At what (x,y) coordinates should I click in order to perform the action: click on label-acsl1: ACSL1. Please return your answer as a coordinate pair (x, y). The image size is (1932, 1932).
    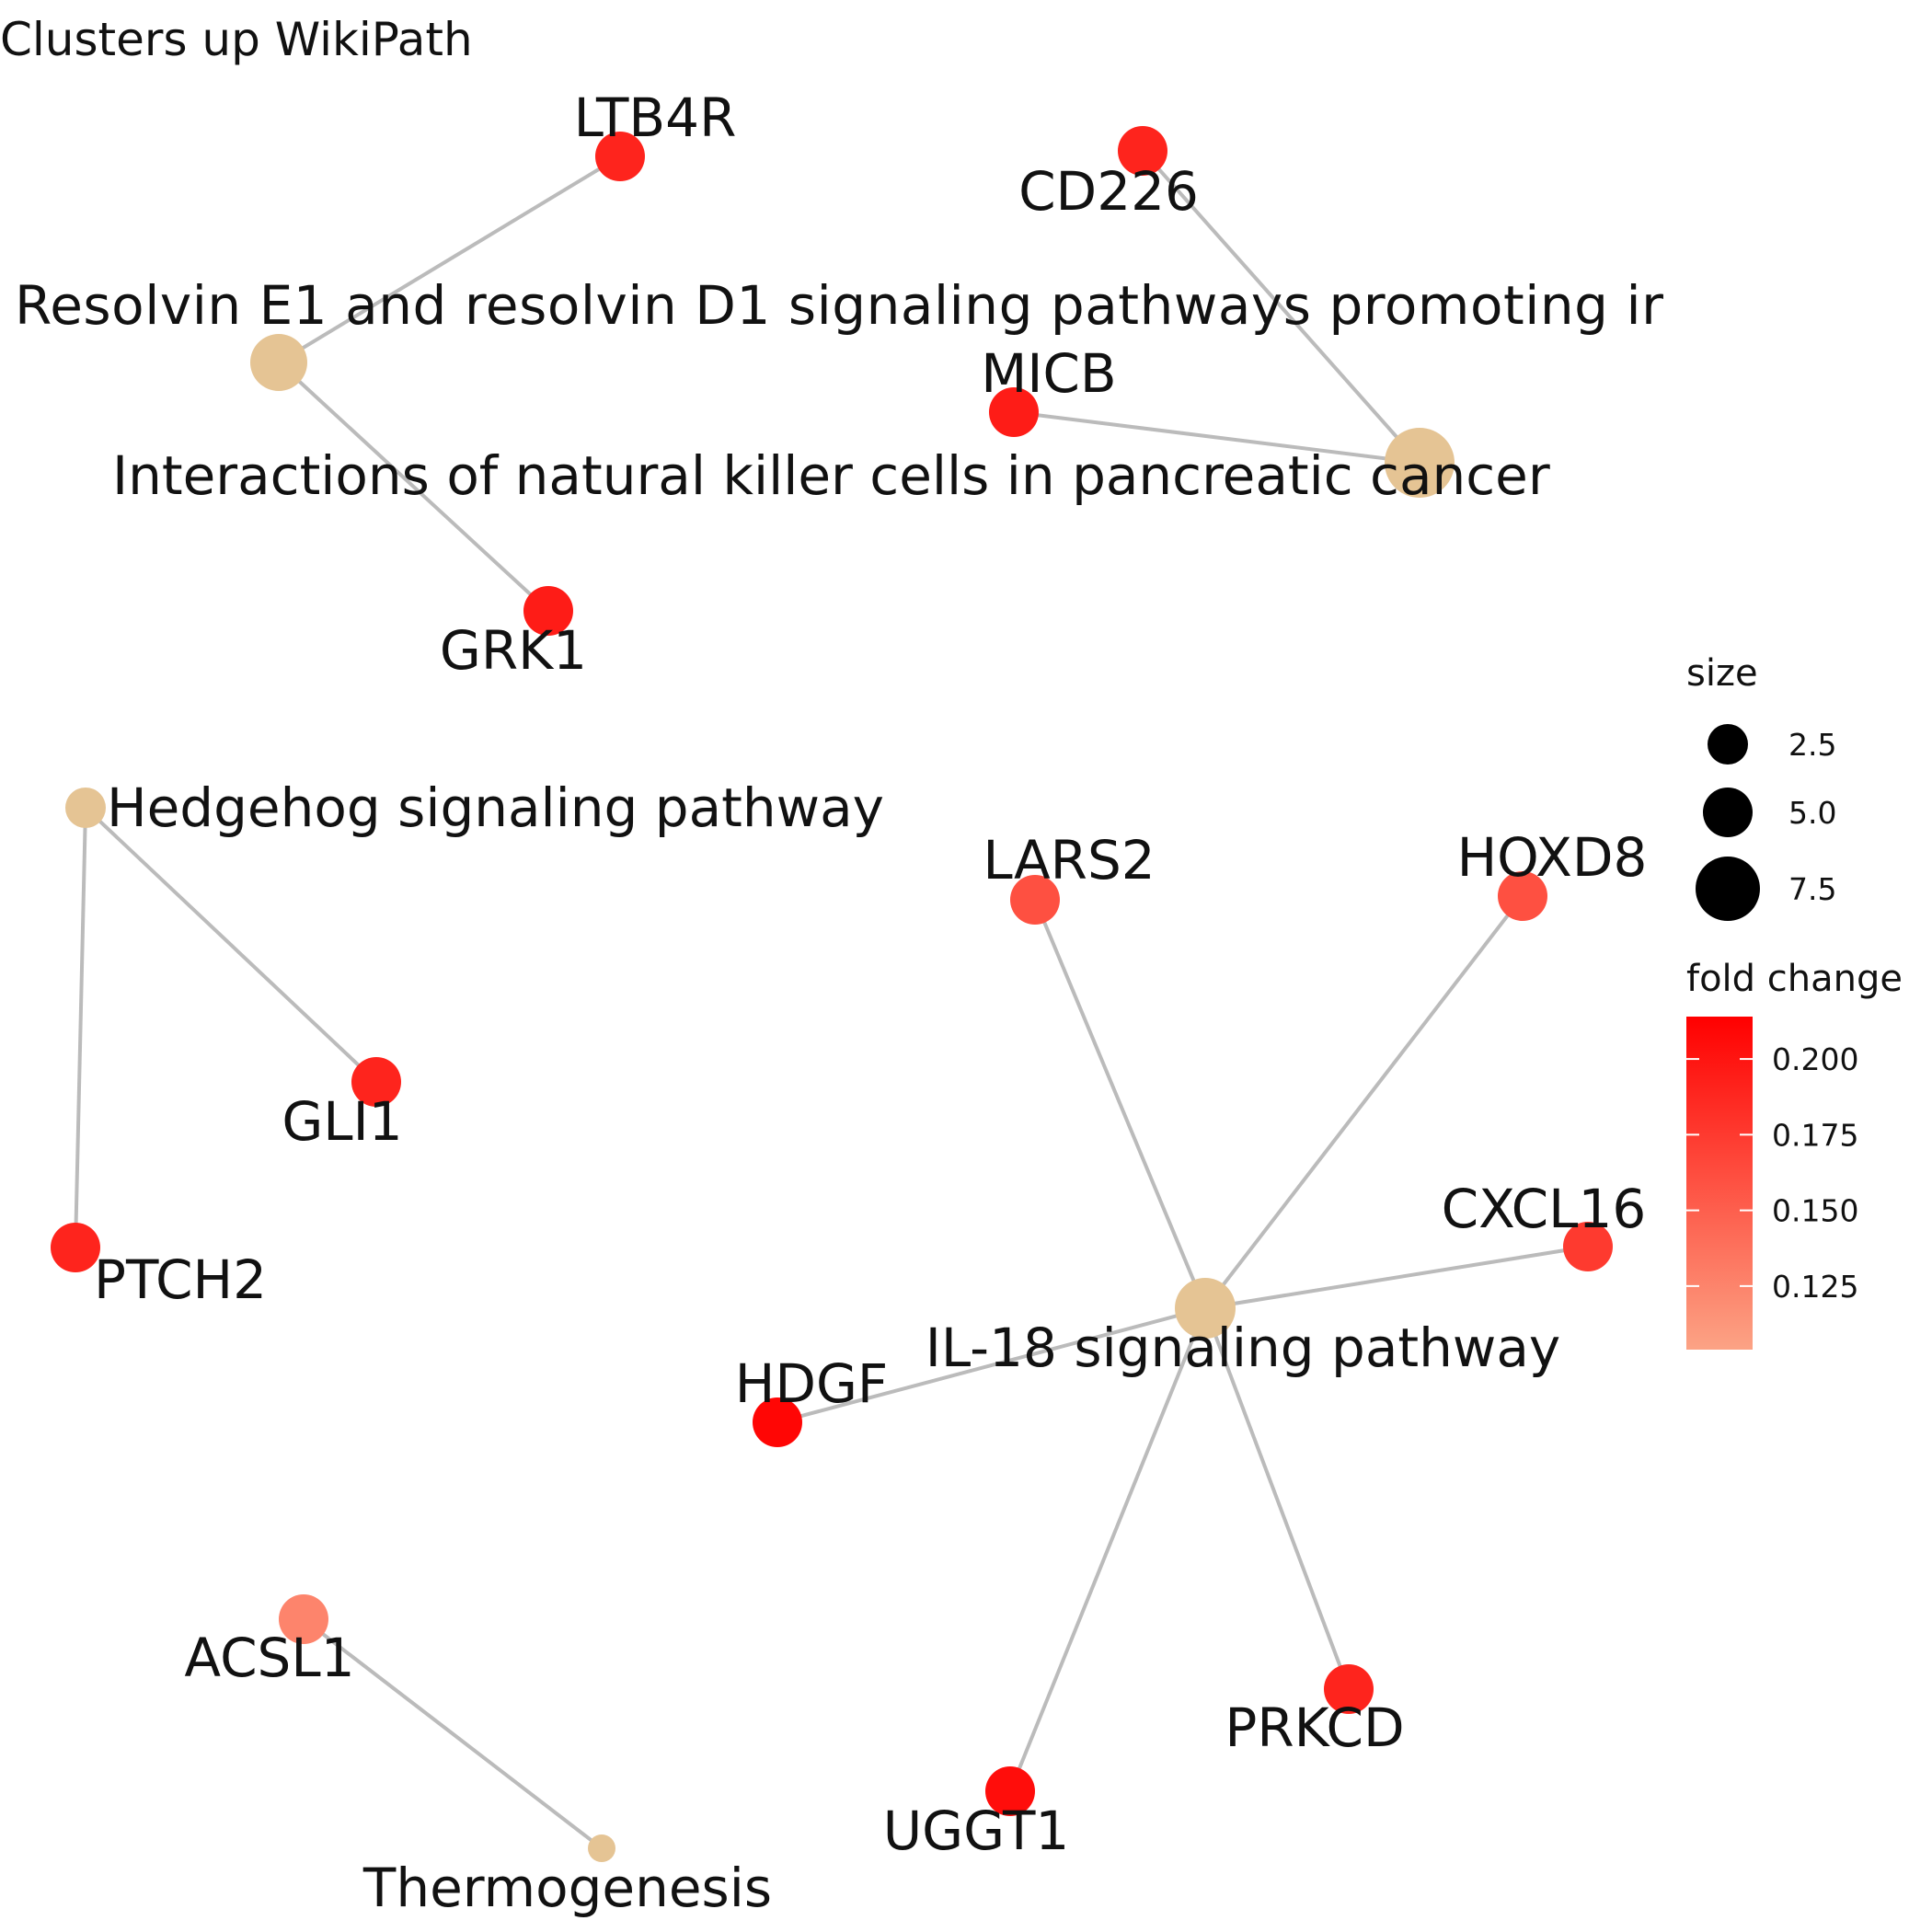
    Looking at the image, I should click on (269, 1658).